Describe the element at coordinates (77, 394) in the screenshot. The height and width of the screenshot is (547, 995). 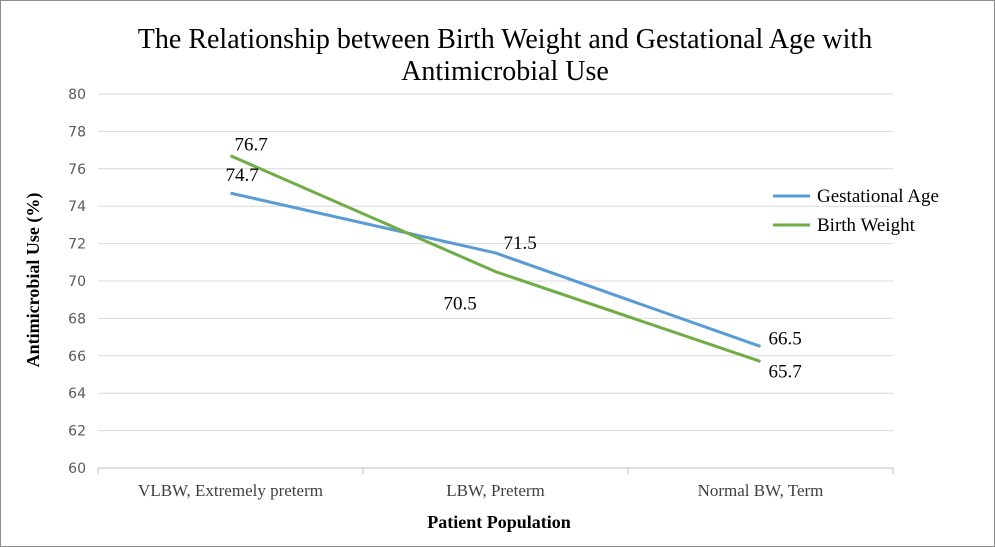
I see `y-tick-label: 64` at that location.